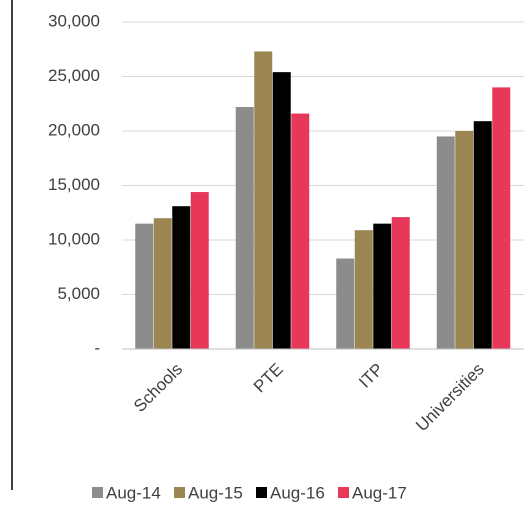 The height and width of the screenshot is (507, 524). What do you see at coordinates (450, 398) in the screenshot?
I see `x-tick-label: Universities` at bounding box center [450, 398].